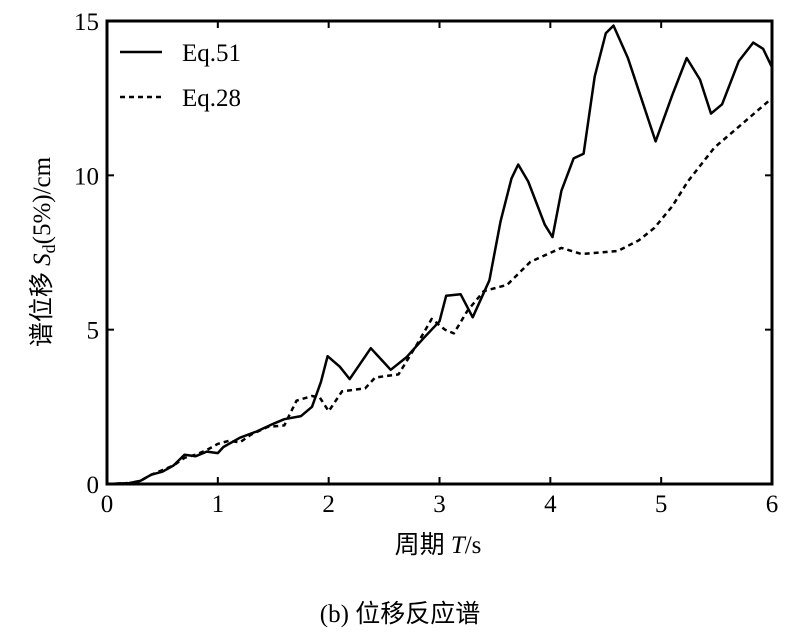 The width and height of the screenshot is (800, 643). What do you see at coordinates (211, 98) in the screenshot?
I see `legend-label-eq28: Eq.28` at bounding box center [211, 98].